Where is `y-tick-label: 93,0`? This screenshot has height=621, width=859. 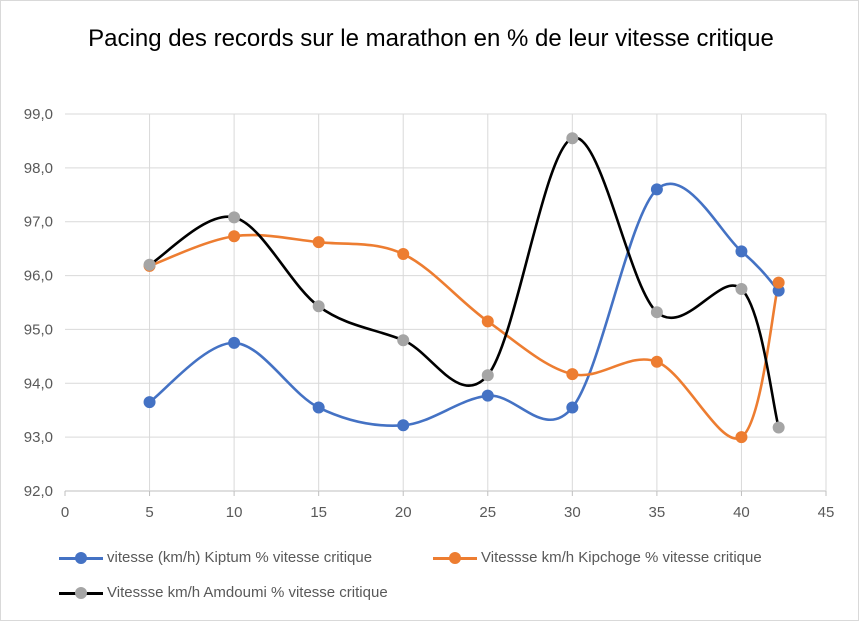
y-tick-label: 93,0 is located at coordinates (38, 437).